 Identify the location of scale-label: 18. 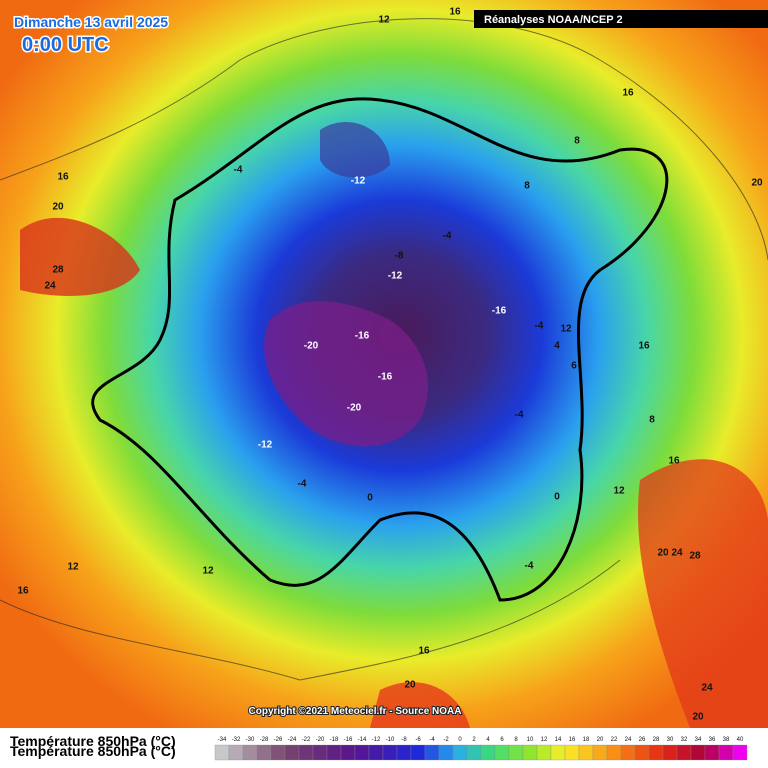
(586, 740).